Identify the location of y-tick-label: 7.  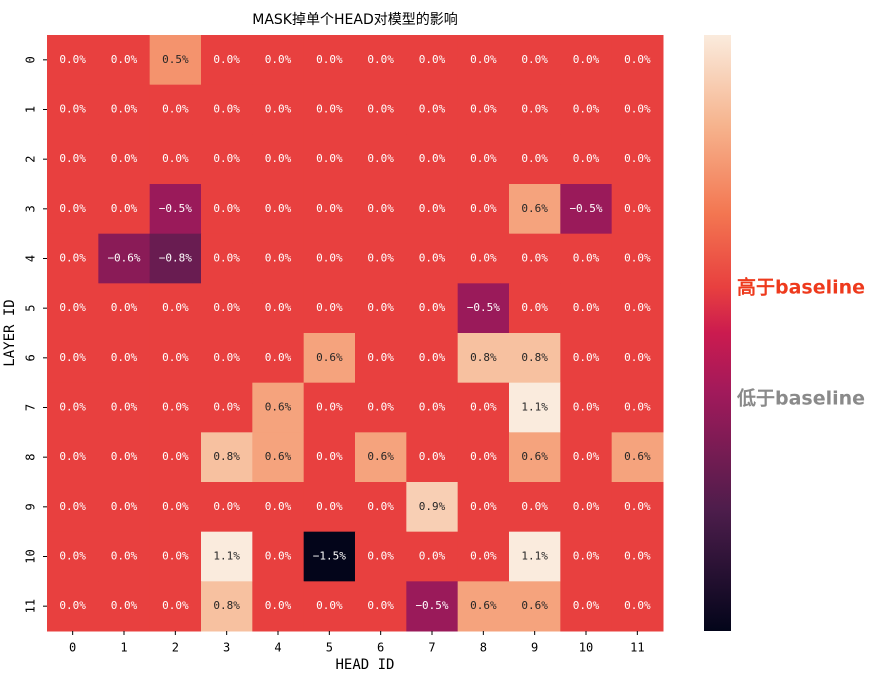
(31, 407).